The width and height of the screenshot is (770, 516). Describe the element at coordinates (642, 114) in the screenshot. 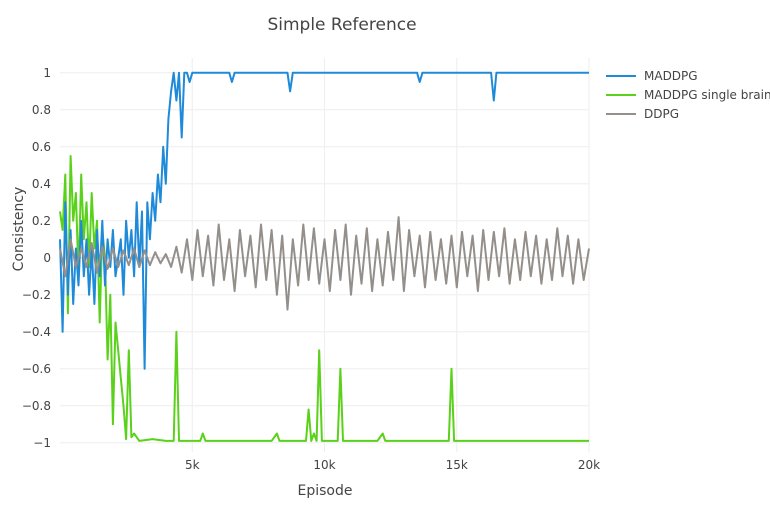

I see `legend-item-ddpg: DDPG` at that location.